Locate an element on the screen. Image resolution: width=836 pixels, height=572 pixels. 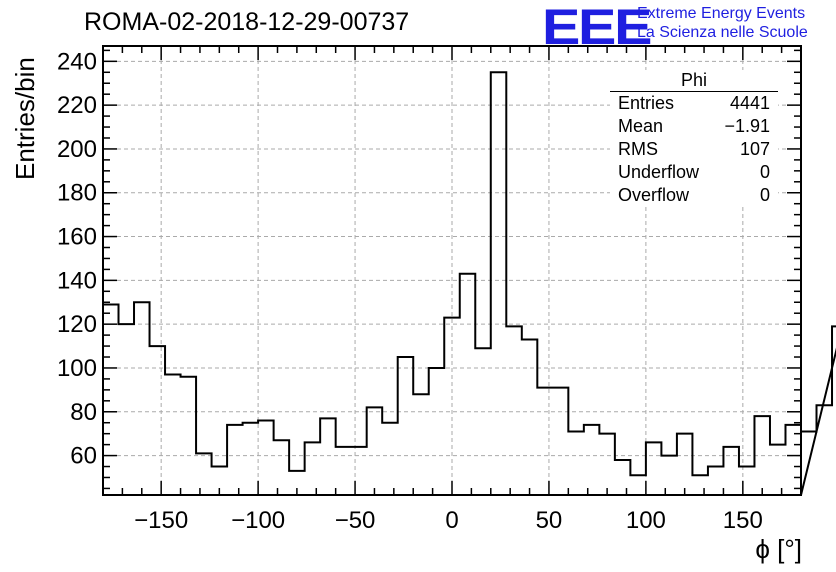
stats-row-rms: RMS 107 is located at coordinates (694, 149).